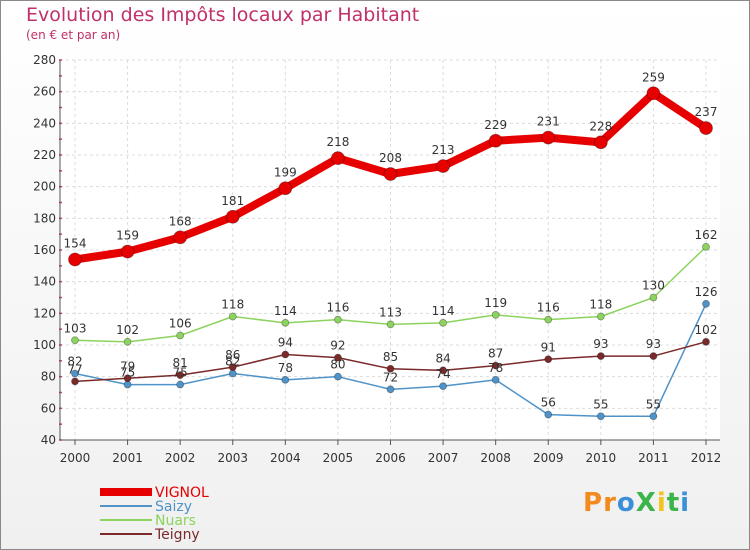  Describe the element at coordinates (337, 365) in the screenshot. I see `data-label-saizy: 80` at that location.